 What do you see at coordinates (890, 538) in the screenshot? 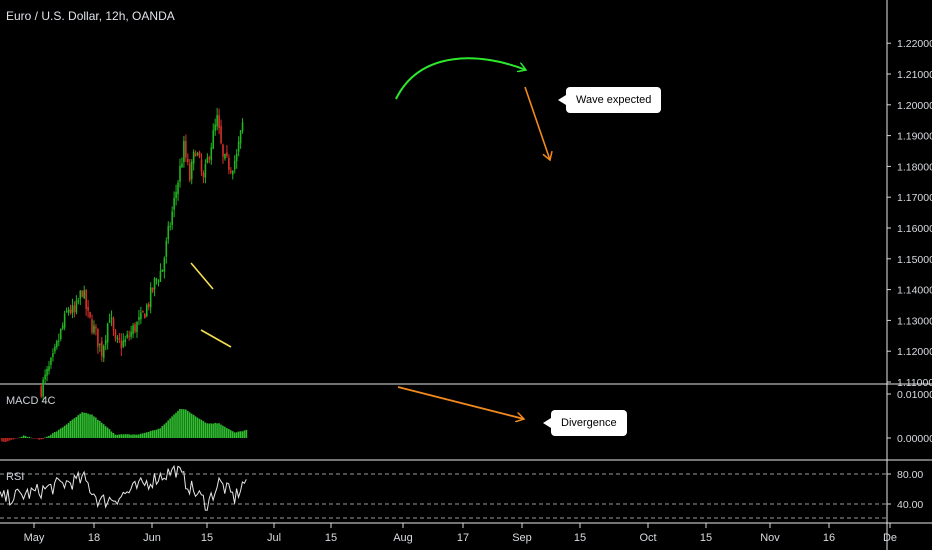
I see `time-tick-label: De` at bounding box center [890, 538].